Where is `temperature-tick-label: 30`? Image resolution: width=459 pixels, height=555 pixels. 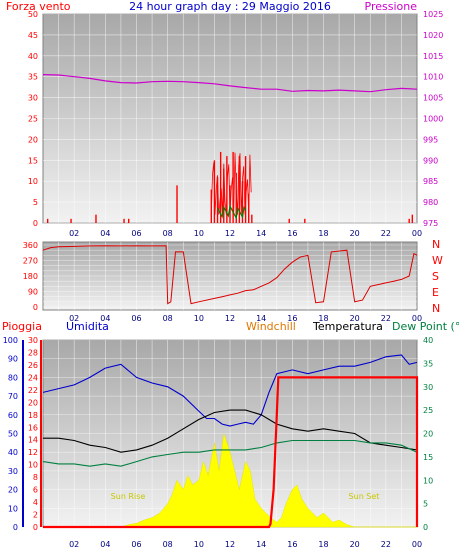 temperature-tick-label: 30 is located at coordinates (428, 387).